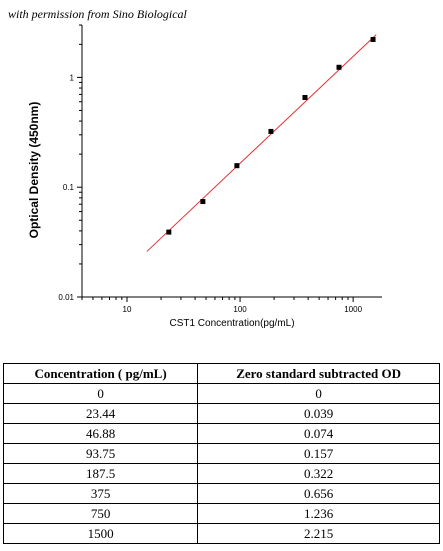  What do you see at coordinates (318, 533) in the screenshot?
I see `table-cell: 2.215` at bounding box center [318, 533].